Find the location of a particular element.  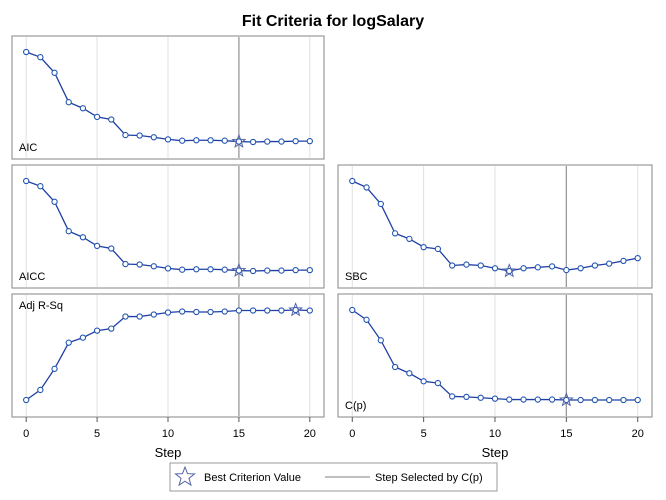

x-axes: 0 5 10 15 20 Step 0 5 10 15 20 Step is located at coordinates (333, 438).